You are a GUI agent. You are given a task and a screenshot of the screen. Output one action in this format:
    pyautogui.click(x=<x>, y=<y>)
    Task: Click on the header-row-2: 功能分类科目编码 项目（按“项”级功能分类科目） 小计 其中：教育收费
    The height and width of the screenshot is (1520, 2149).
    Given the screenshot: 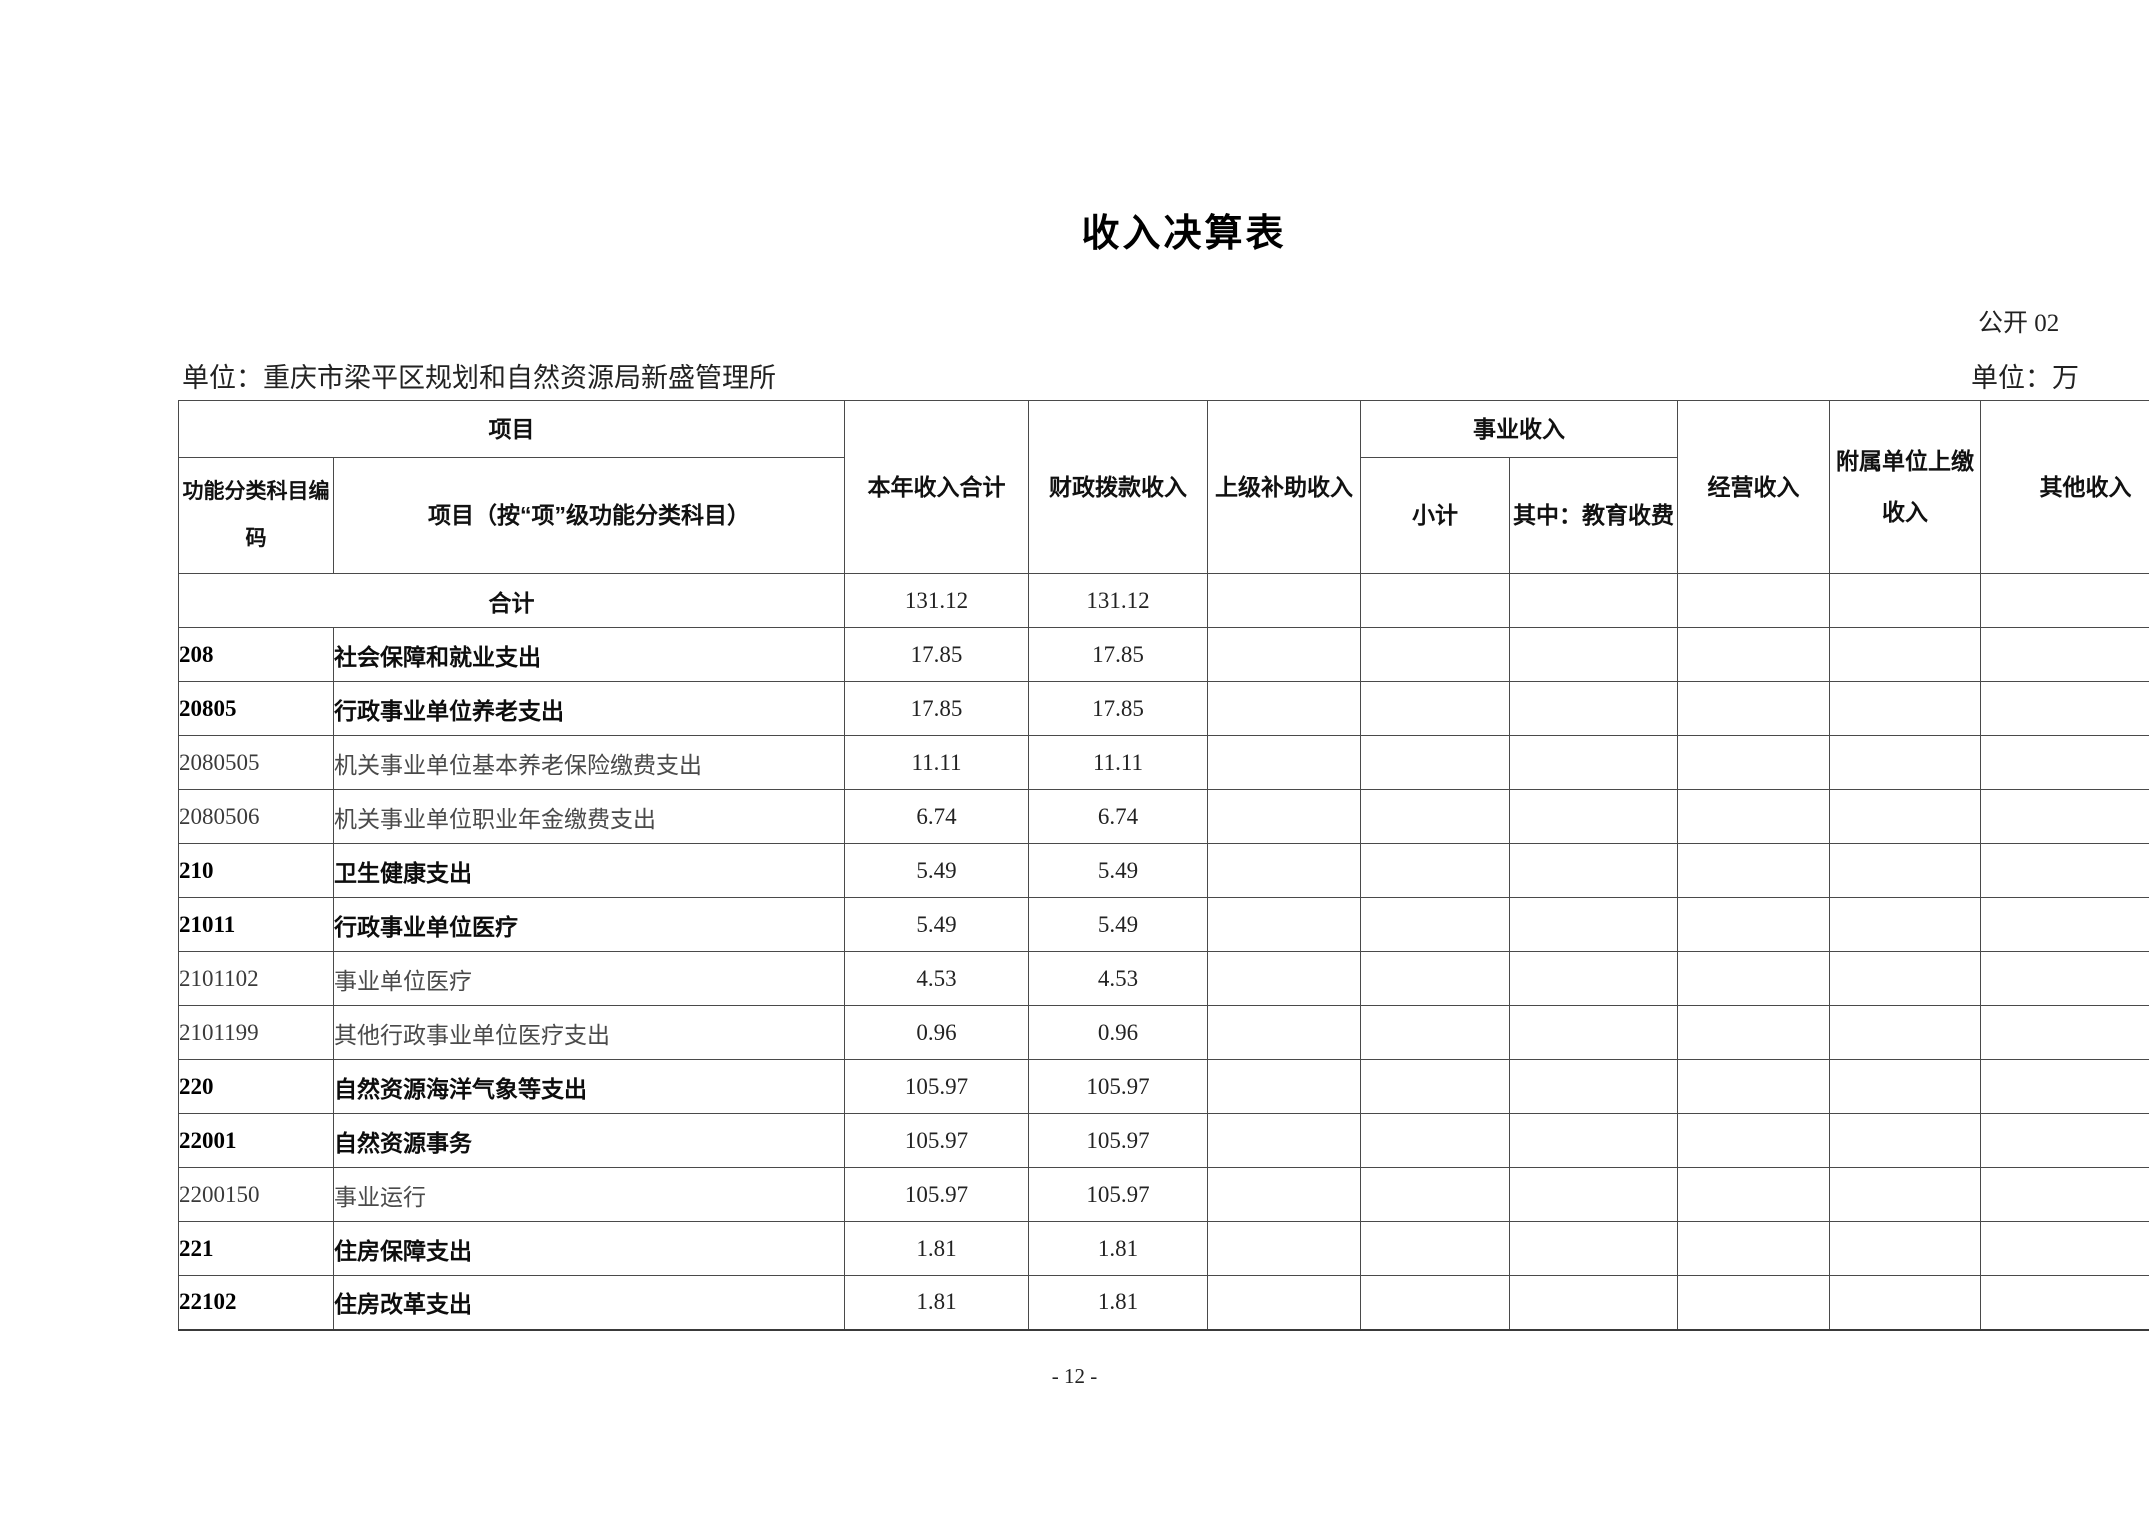 What is the action you would take?
    pyautogui.click(x=1163, y=515)
    